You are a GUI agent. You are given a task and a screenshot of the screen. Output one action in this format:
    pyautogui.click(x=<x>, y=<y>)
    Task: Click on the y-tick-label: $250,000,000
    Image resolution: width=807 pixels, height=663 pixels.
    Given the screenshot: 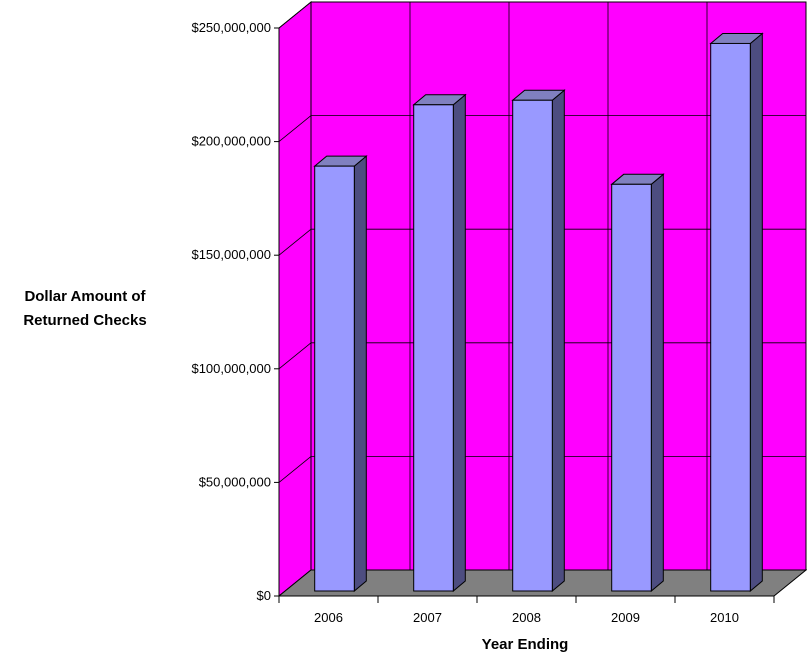 What is the action you would take?
    pyautogui.click(x=231, y=27)
    